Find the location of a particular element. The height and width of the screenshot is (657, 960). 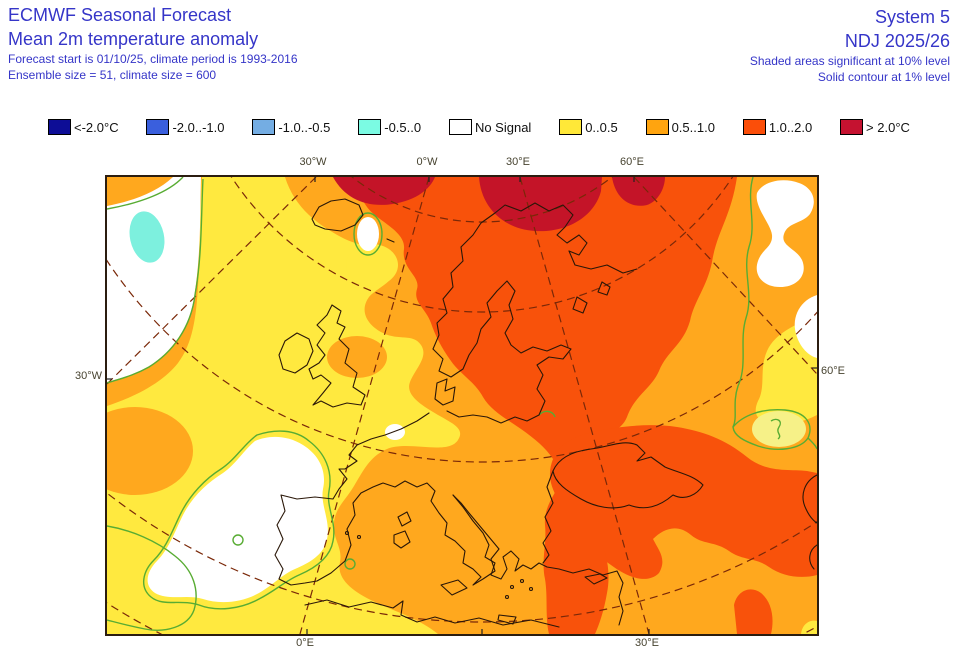

legend-label: -1.0..-0.5 is located at coordinates (304, 127).